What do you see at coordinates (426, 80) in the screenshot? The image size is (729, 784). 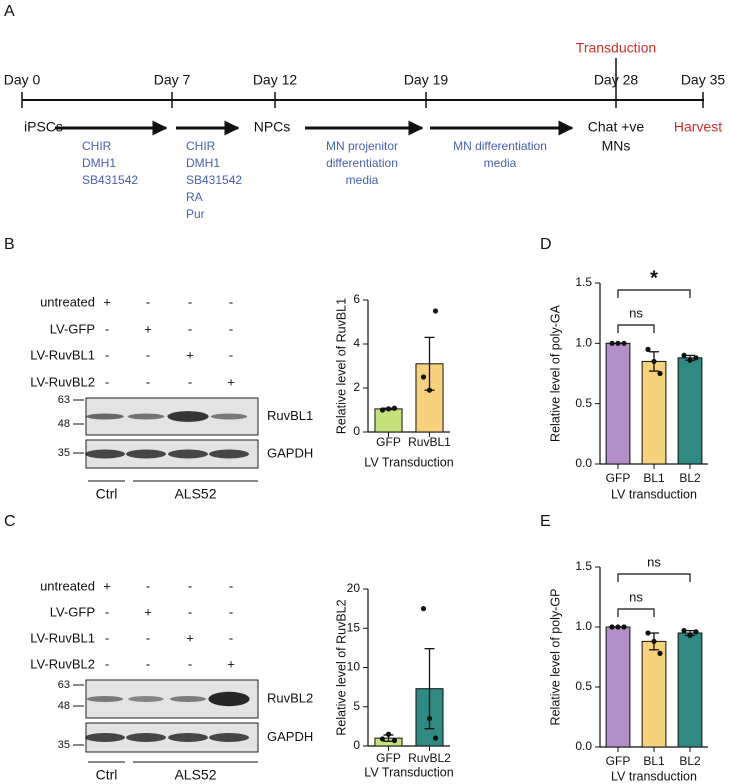 I see `day-label: Day 19` at bounding box center [426, 80].